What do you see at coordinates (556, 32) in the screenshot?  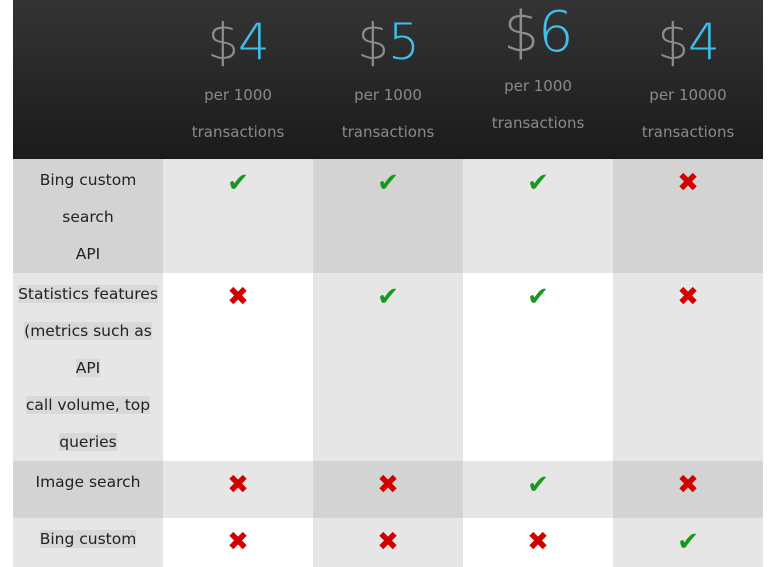 I see `price-amount: 6` at bounding box center [556, 32].